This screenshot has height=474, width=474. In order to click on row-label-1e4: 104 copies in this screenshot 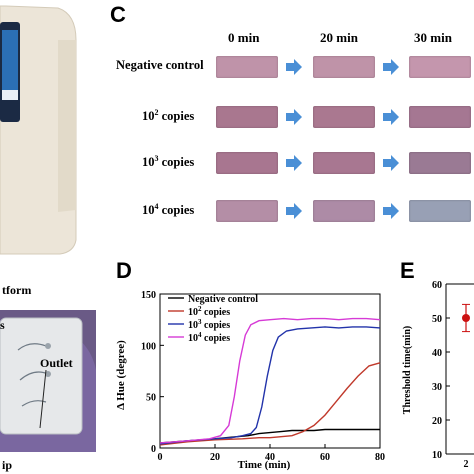, I will do `click(168, 210)`.